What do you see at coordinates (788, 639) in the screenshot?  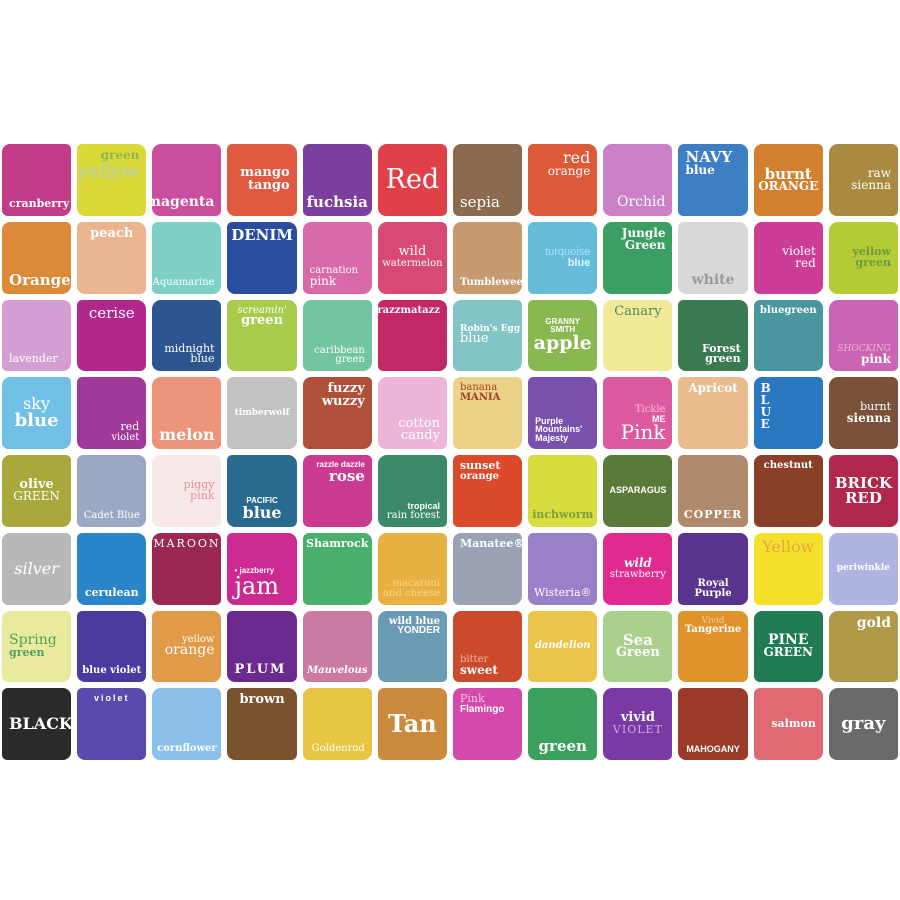 I see `swatch-label-pine-green-0: PINE` at bounding box center [788, 639].